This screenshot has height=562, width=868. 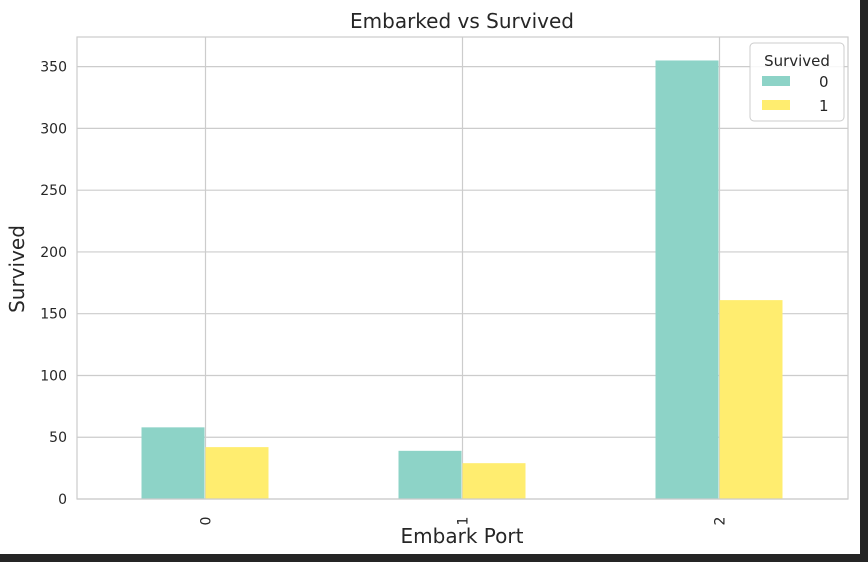 I want to click on y-tick-label: 0, so click(x=62, y=500).